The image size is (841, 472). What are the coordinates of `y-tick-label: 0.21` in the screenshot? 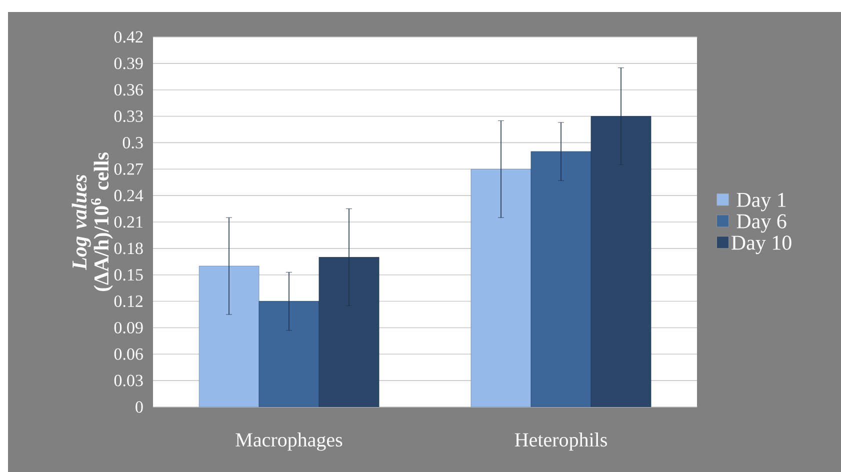 It's located at (128, 222).